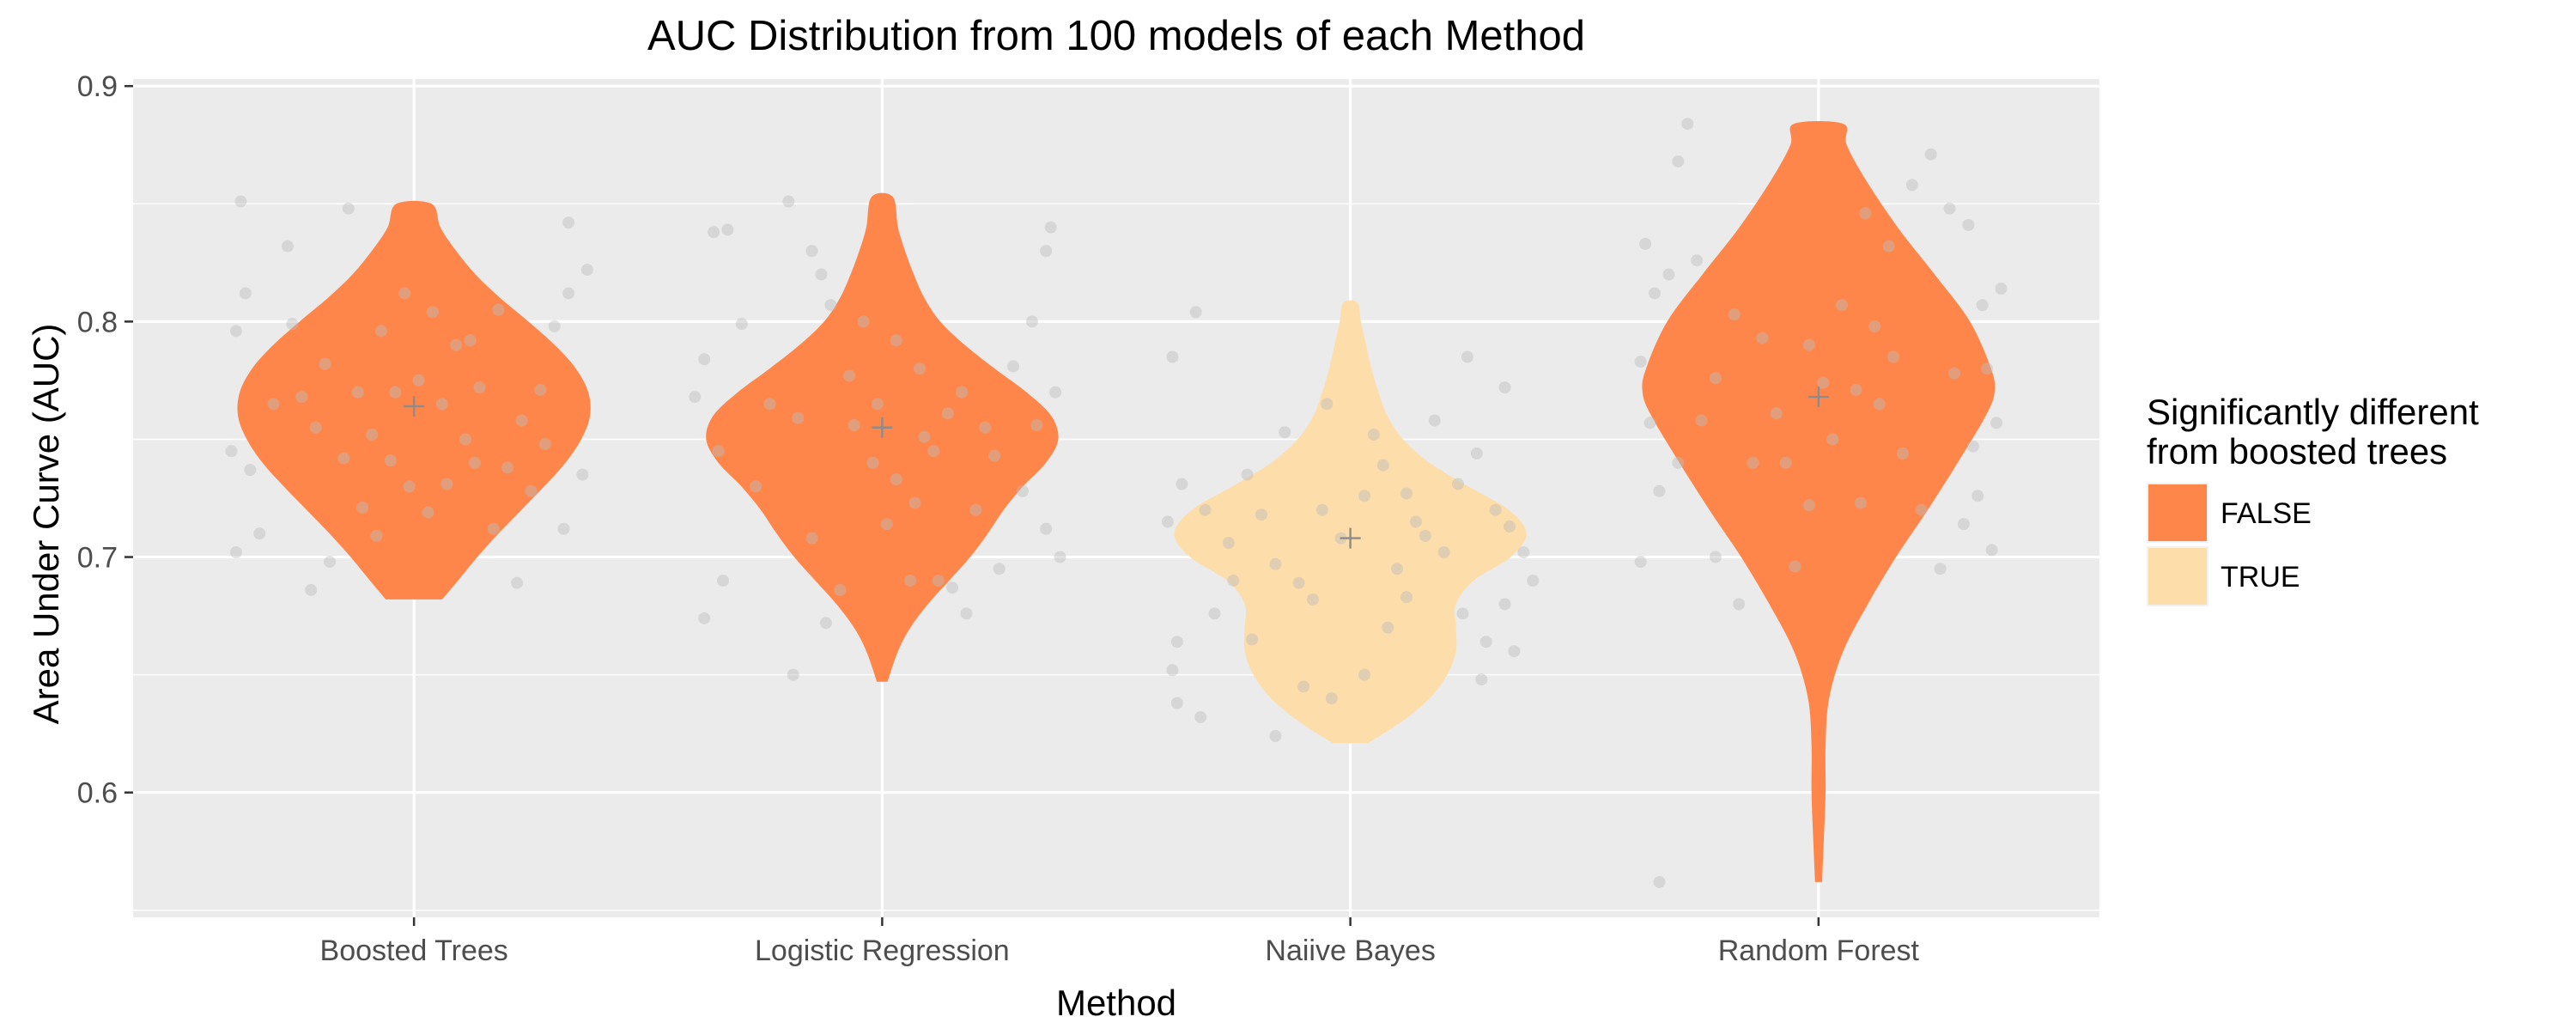  I want to click on violin-random-forest, so click(1819, 502).